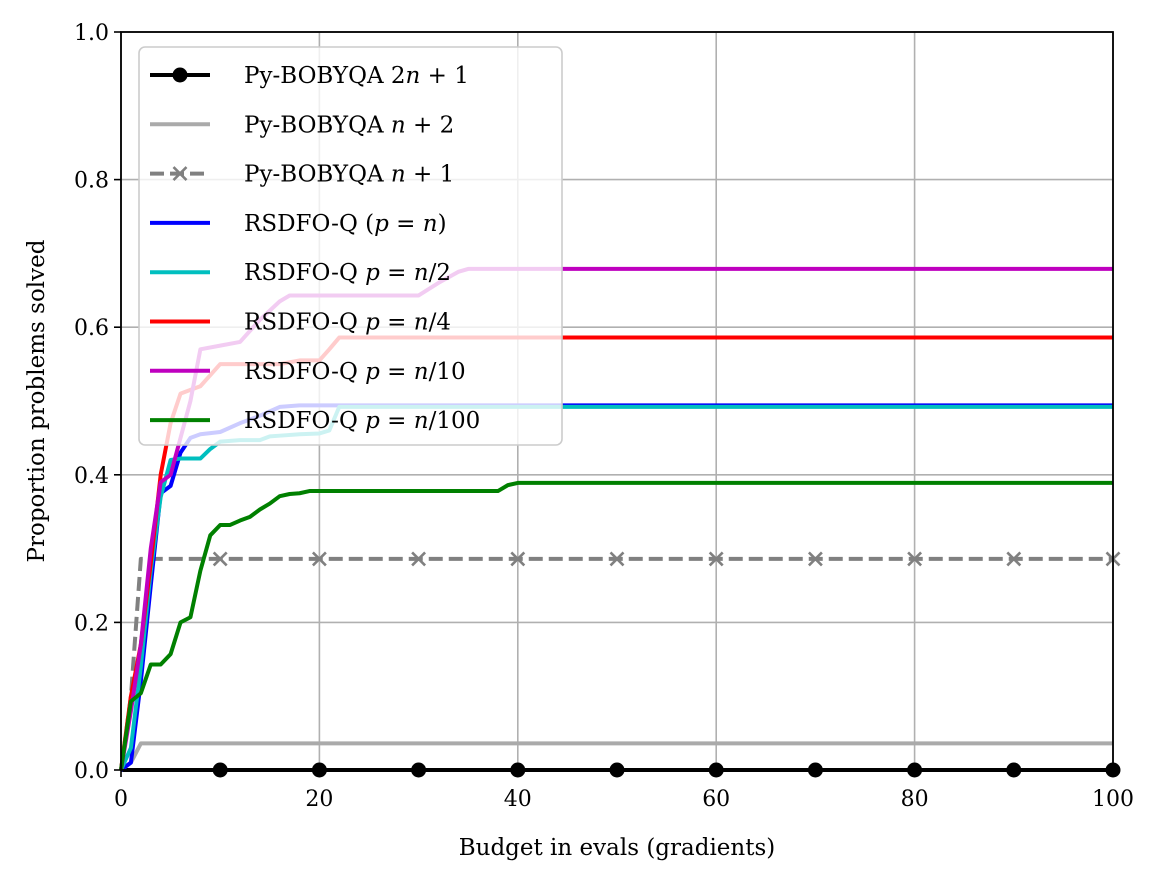 The image size is (1158, 889). I want to click on legend-label-2: Py-BOBYQA n + 2, so click(349, 125).